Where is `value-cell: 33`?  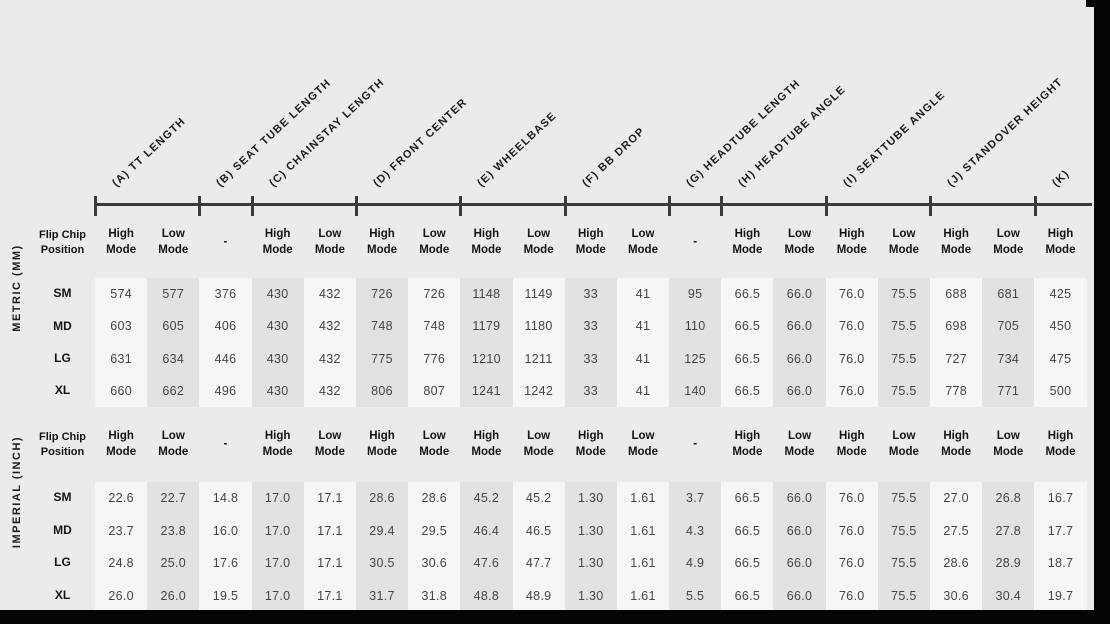 value-cell: 33 is located at coordinates (590, 391).